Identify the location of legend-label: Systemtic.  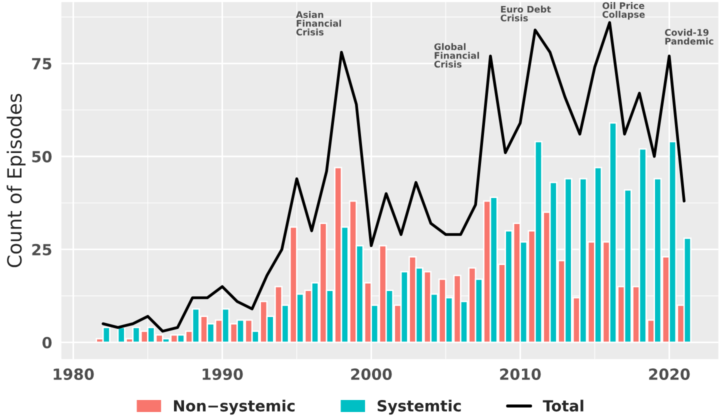
(419, 407).